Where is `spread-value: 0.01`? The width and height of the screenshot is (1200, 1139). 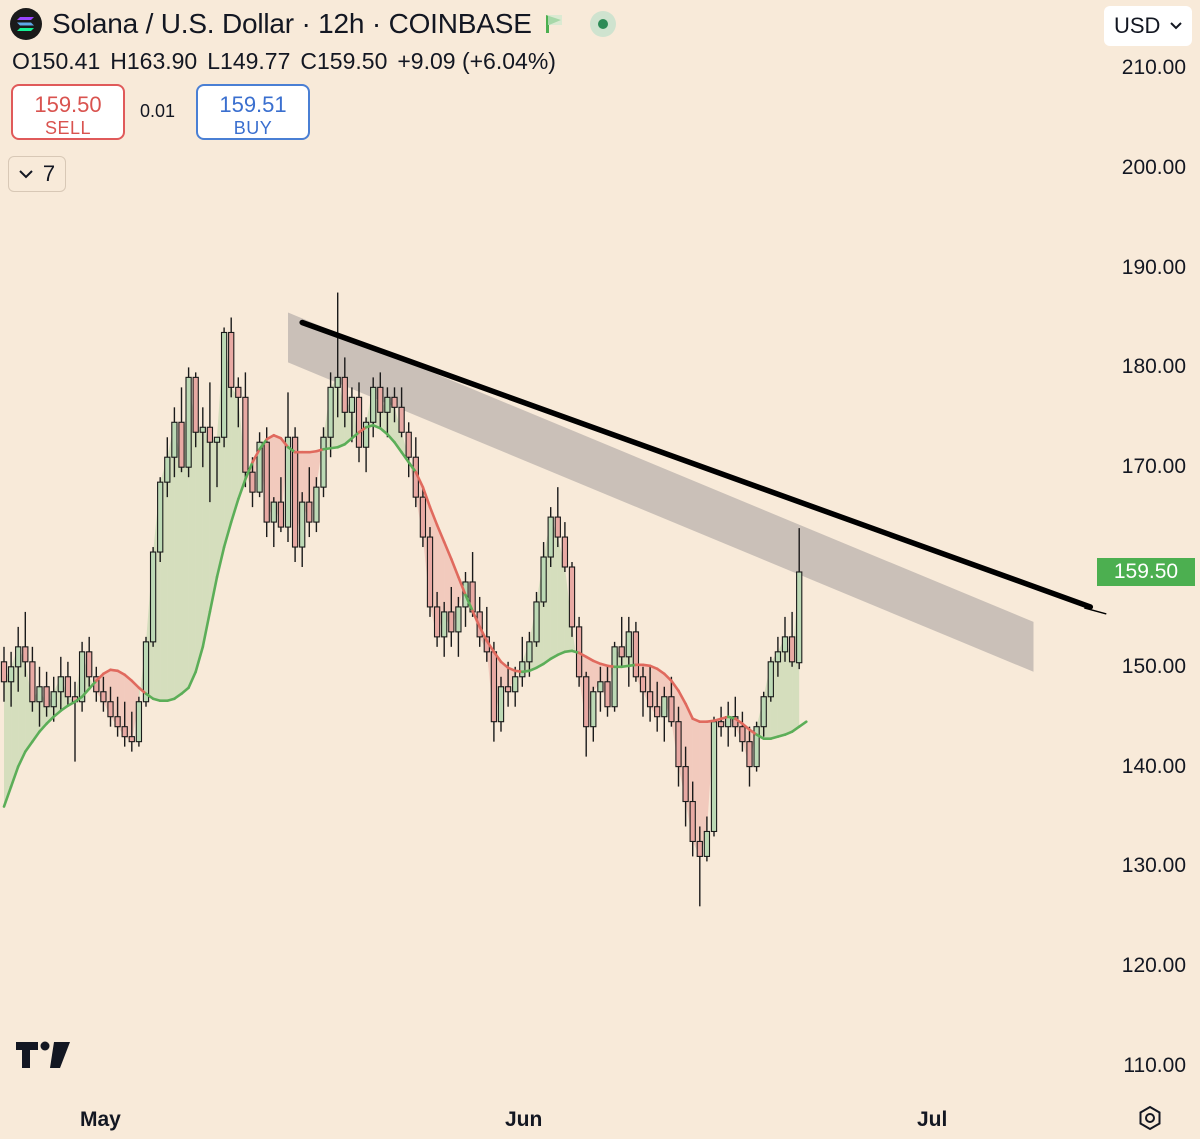 spread-value: 0.01 is located at coordinates (158, 111).